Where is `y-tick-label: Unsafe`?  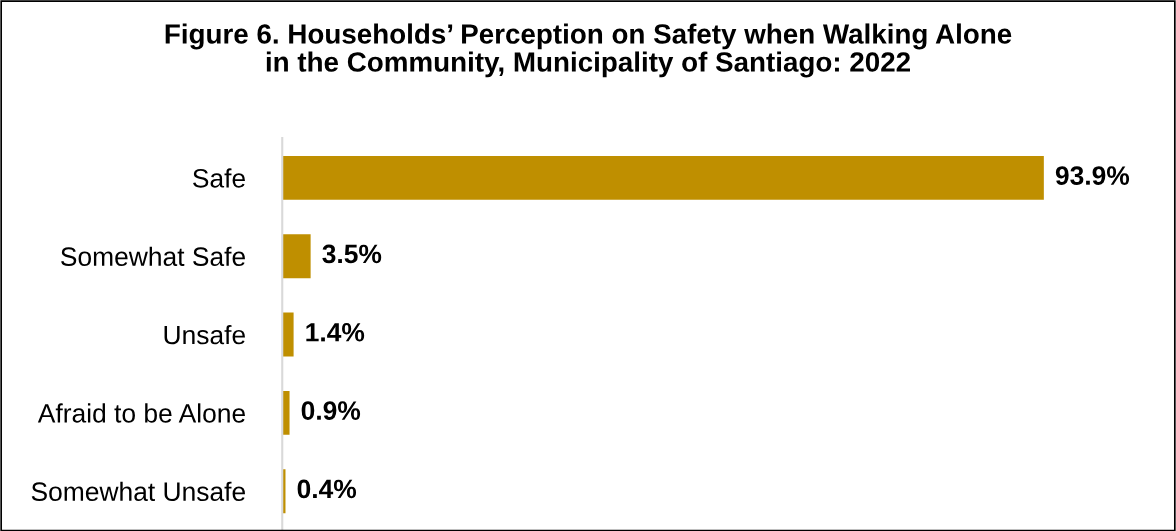
y-tick-label: Unsafe is located at coordinates (204, 335).